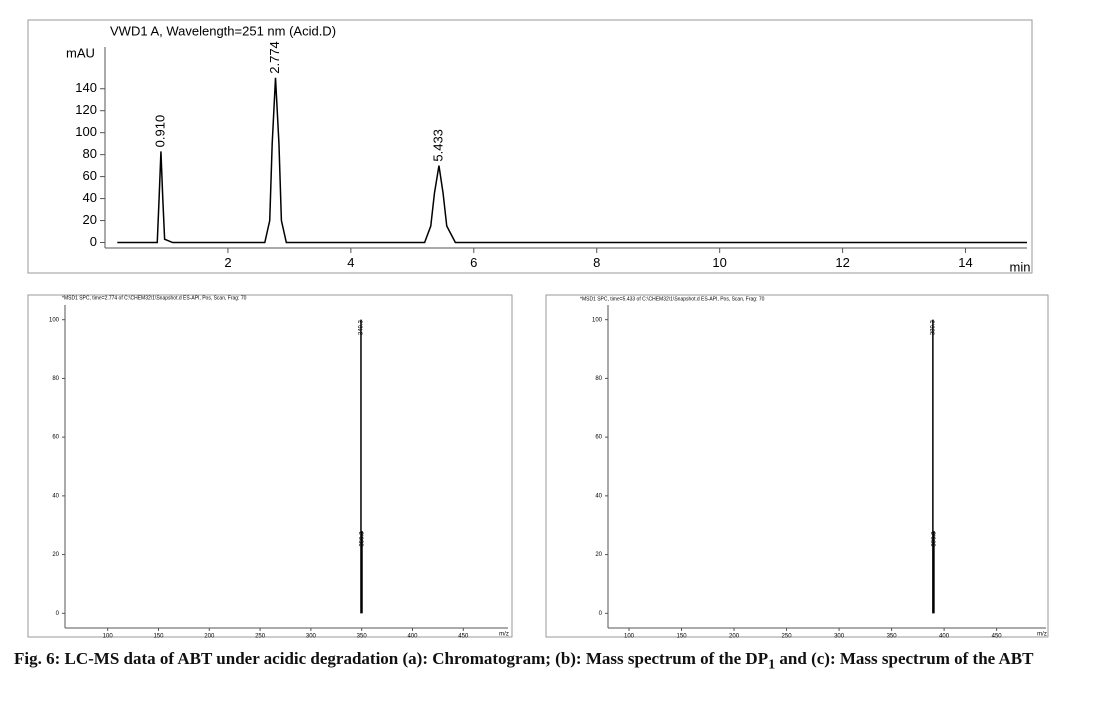 This screenshot has height=702, width=1116. Describe the element at coordinates (363, 539) in the screenshot. I see `peak-label: 350.3` at that location.